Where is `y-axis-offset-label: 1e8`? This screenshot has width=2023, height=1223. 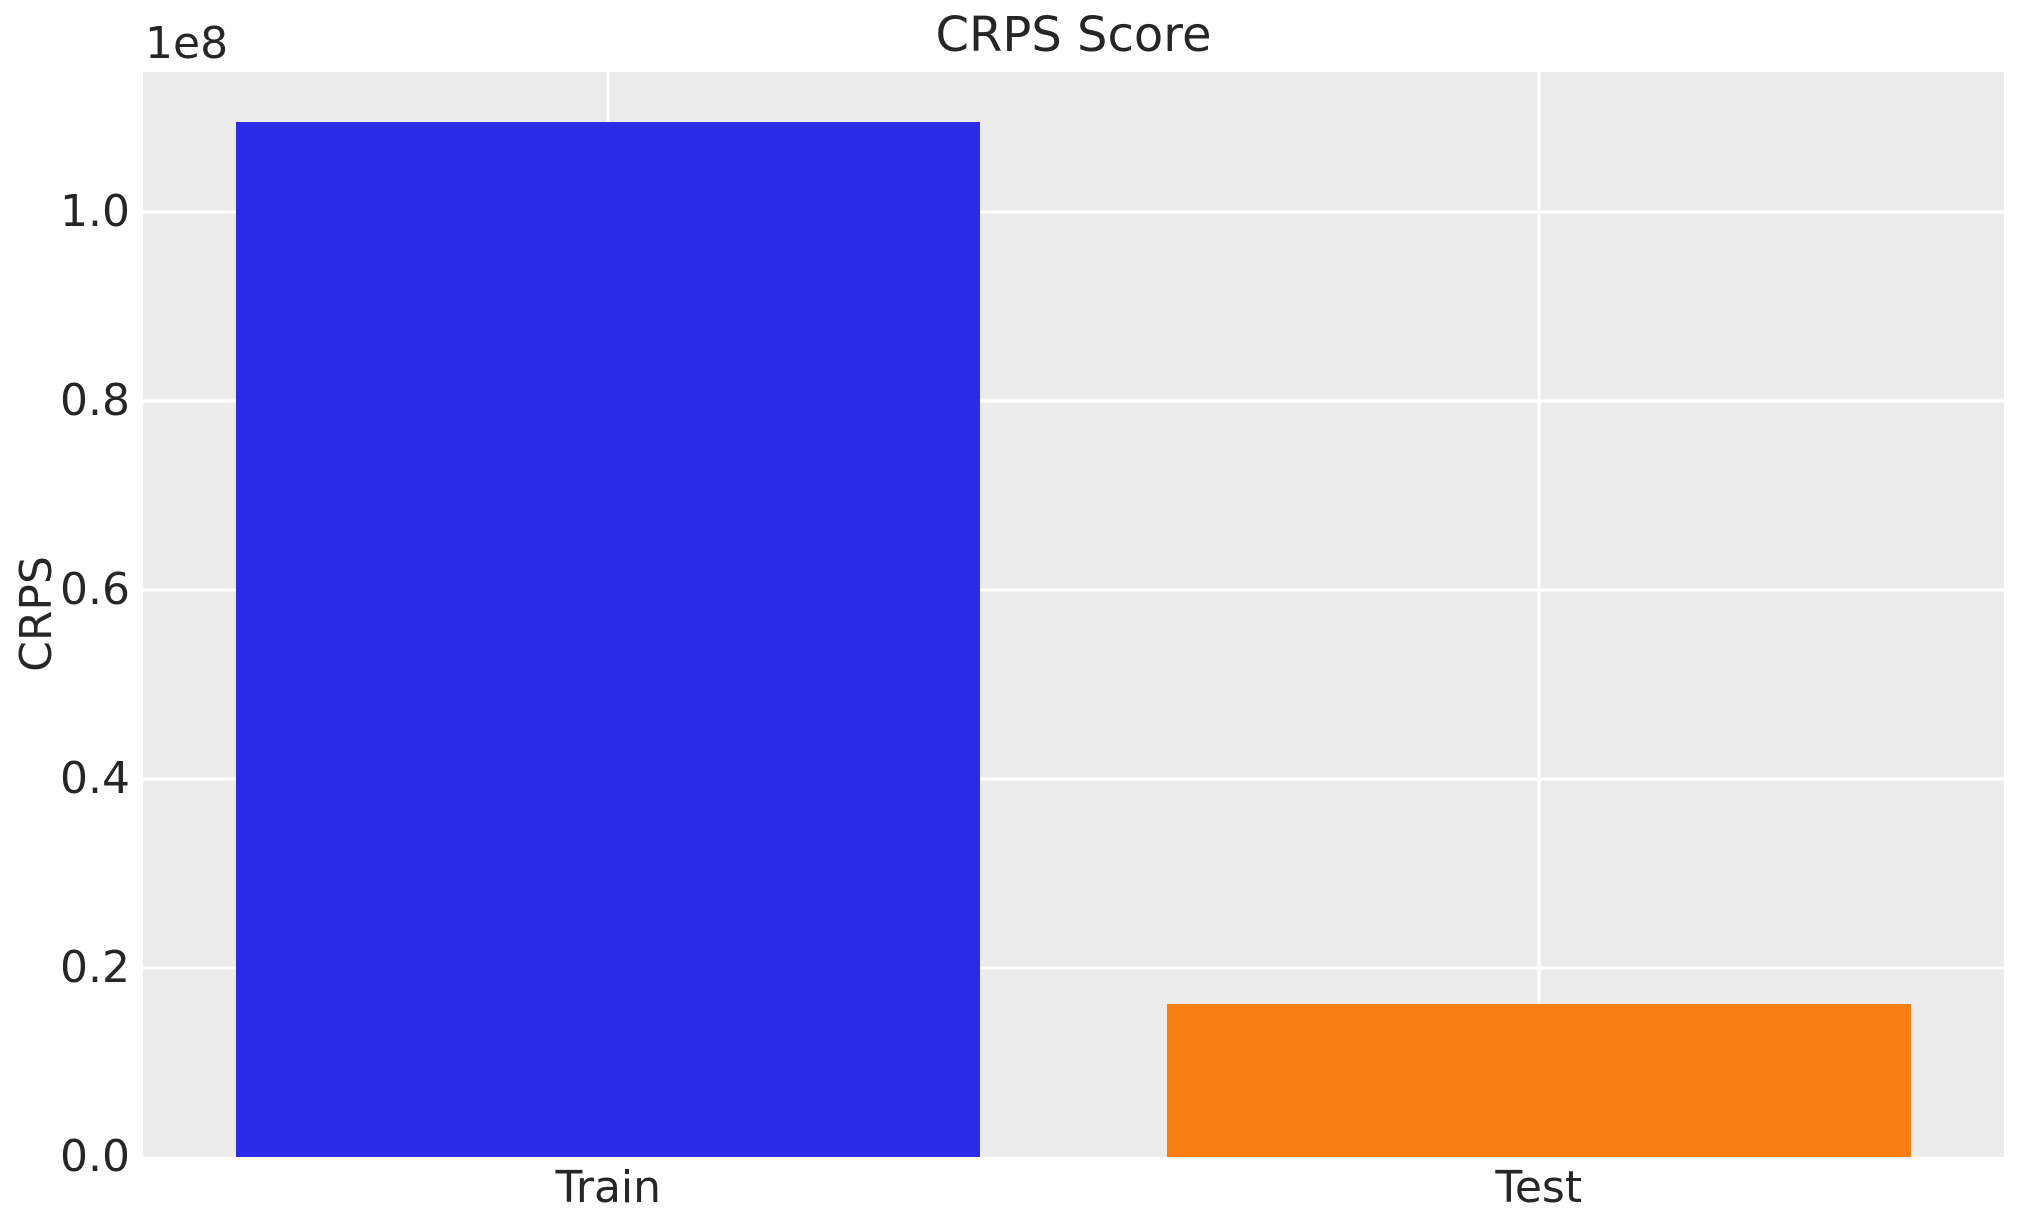 y-axis-offset-label: 1e8 is located at coordinates (187, 43).